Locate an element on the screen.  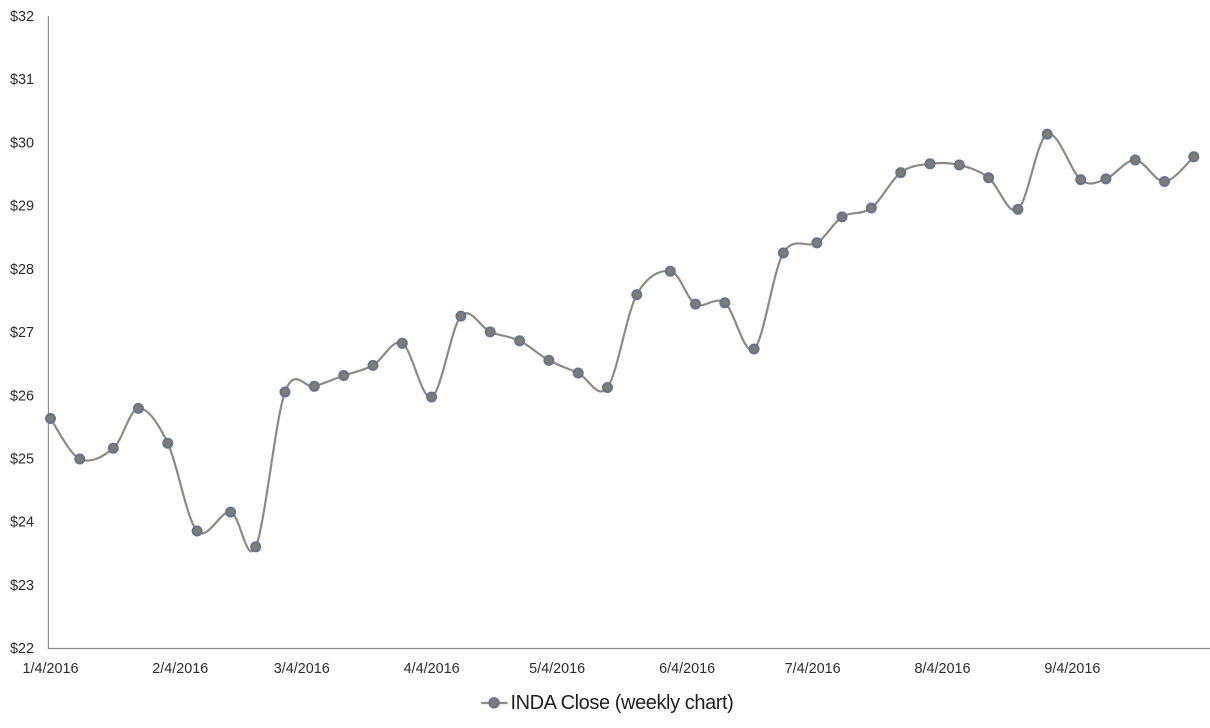
svg-text: $30 is located at coordinates (22, 143).